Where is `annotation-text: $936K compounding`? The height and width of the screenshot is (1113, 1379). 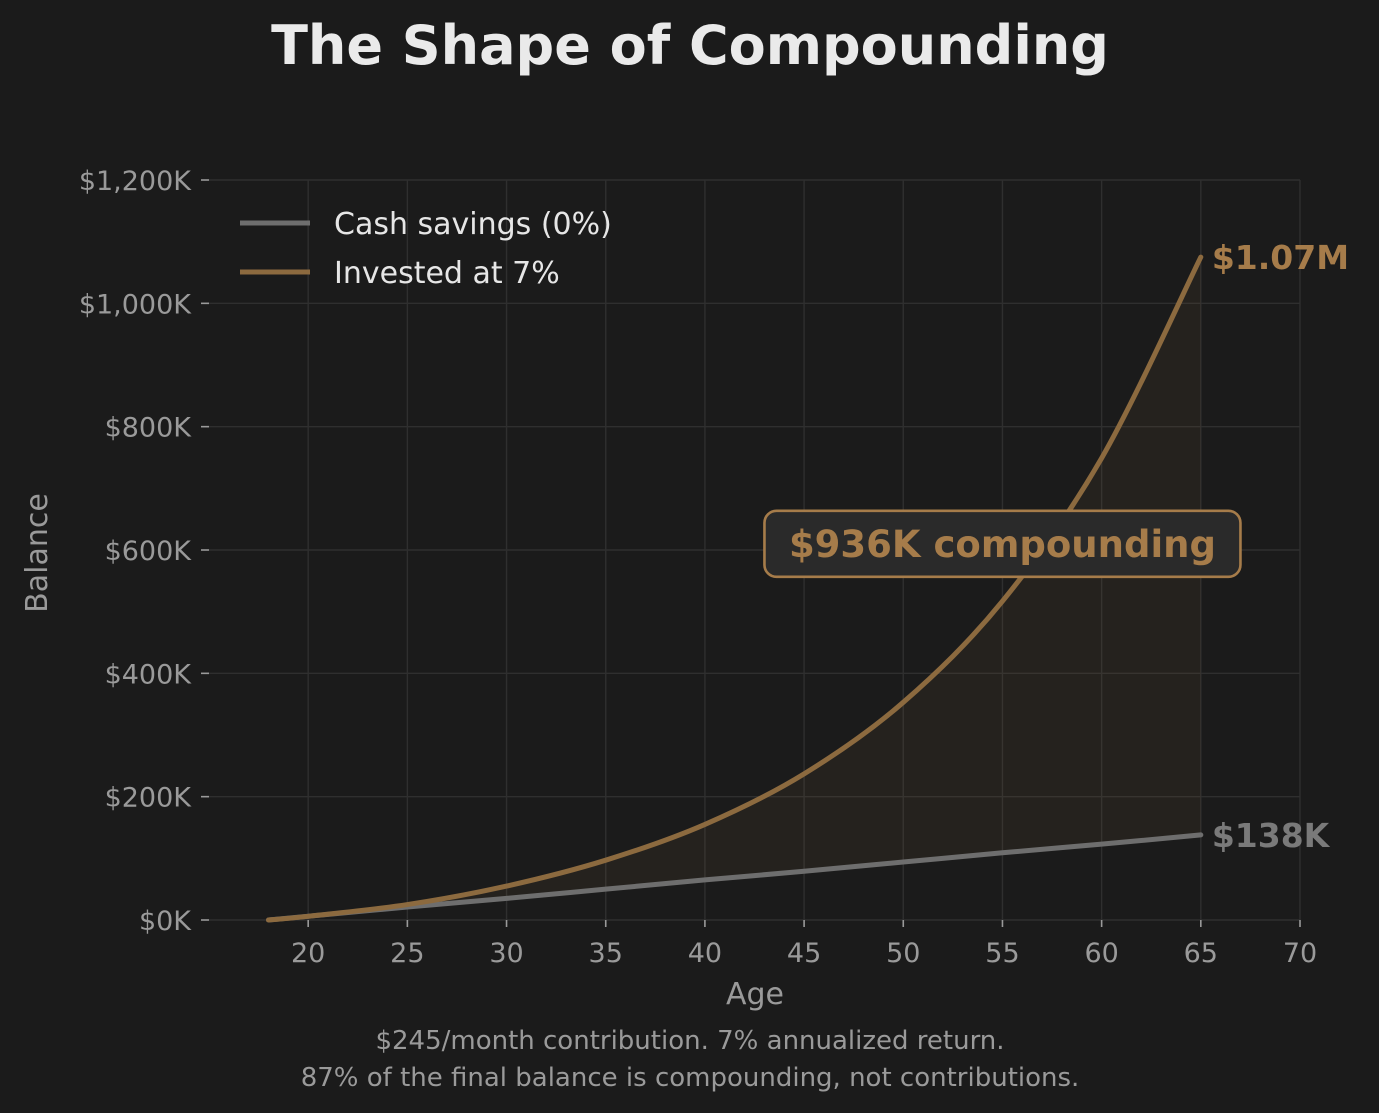
annotation-text: $936K compounding is located at coordinates (1002, 544).